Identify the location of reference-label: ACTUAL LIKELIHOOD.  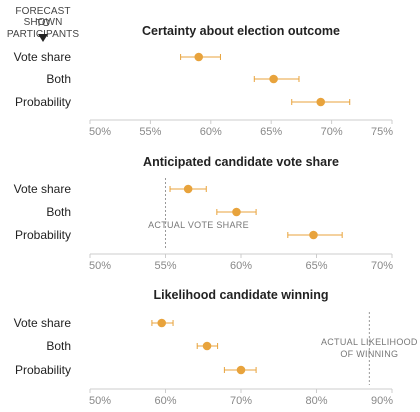
(369, 342).